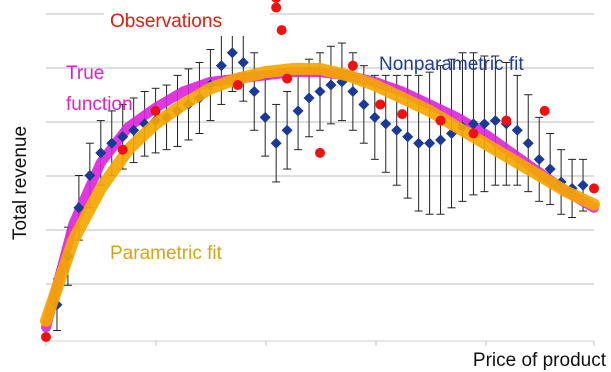 Image resolution: width=611 pixels, height=372 pixels. I want to click on nonparametric-fit-label-line: Nonparametric fit, so click(451, 64).